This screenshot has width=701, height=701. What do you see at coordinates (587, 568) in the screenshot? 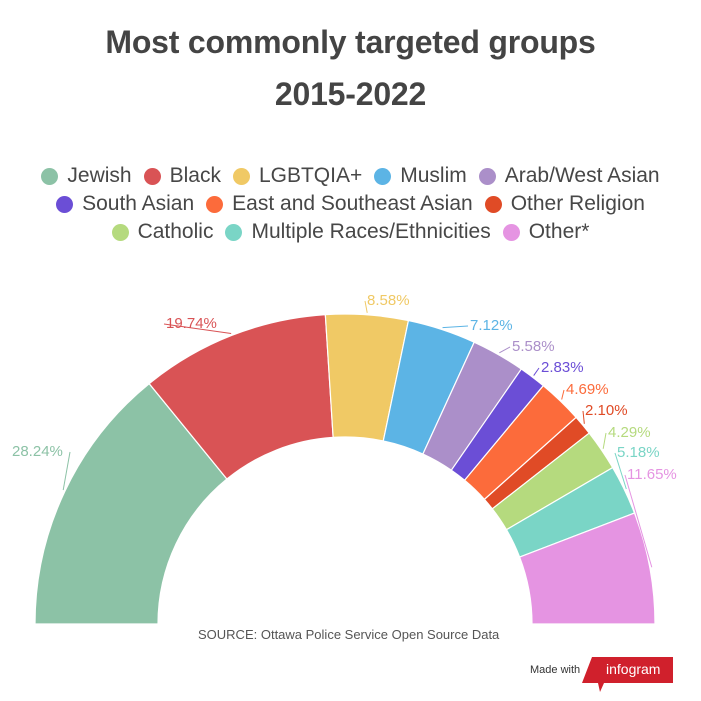
I see `chart-segment` at bounding box center [587, 568].